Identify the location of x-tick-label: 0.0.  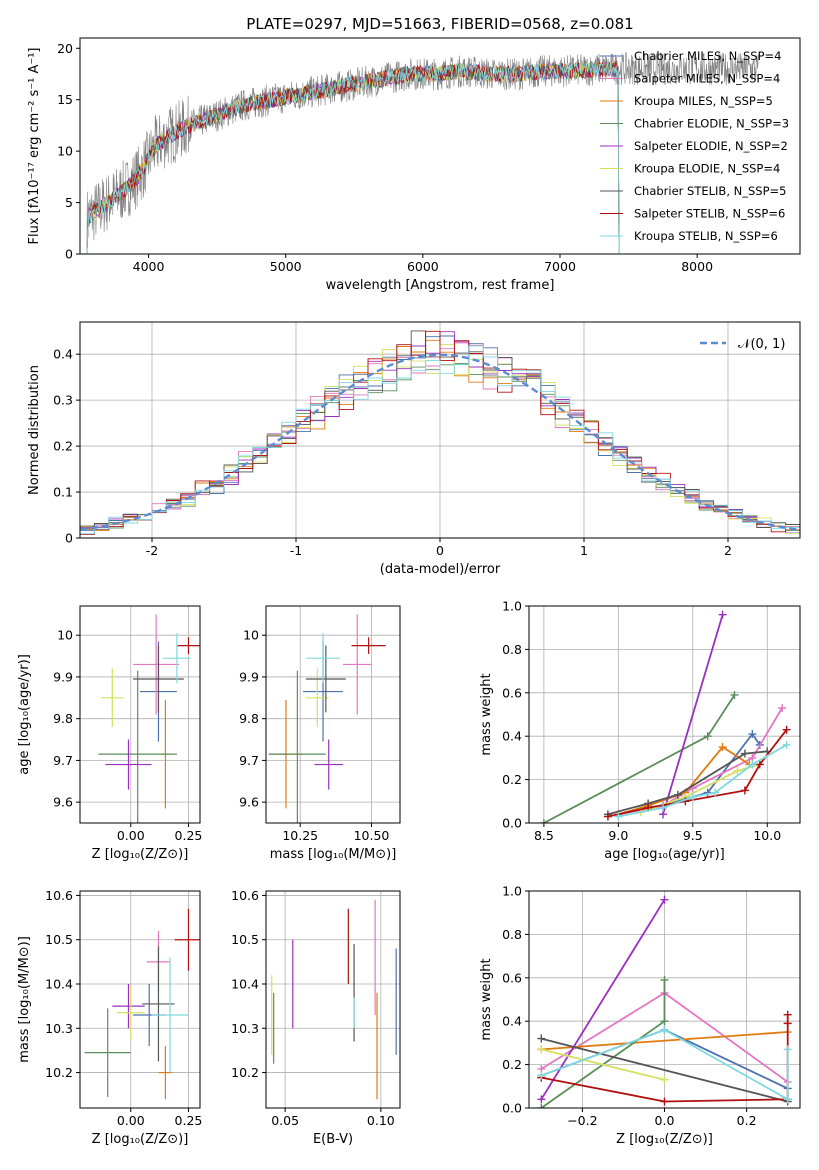
(665, 1120).